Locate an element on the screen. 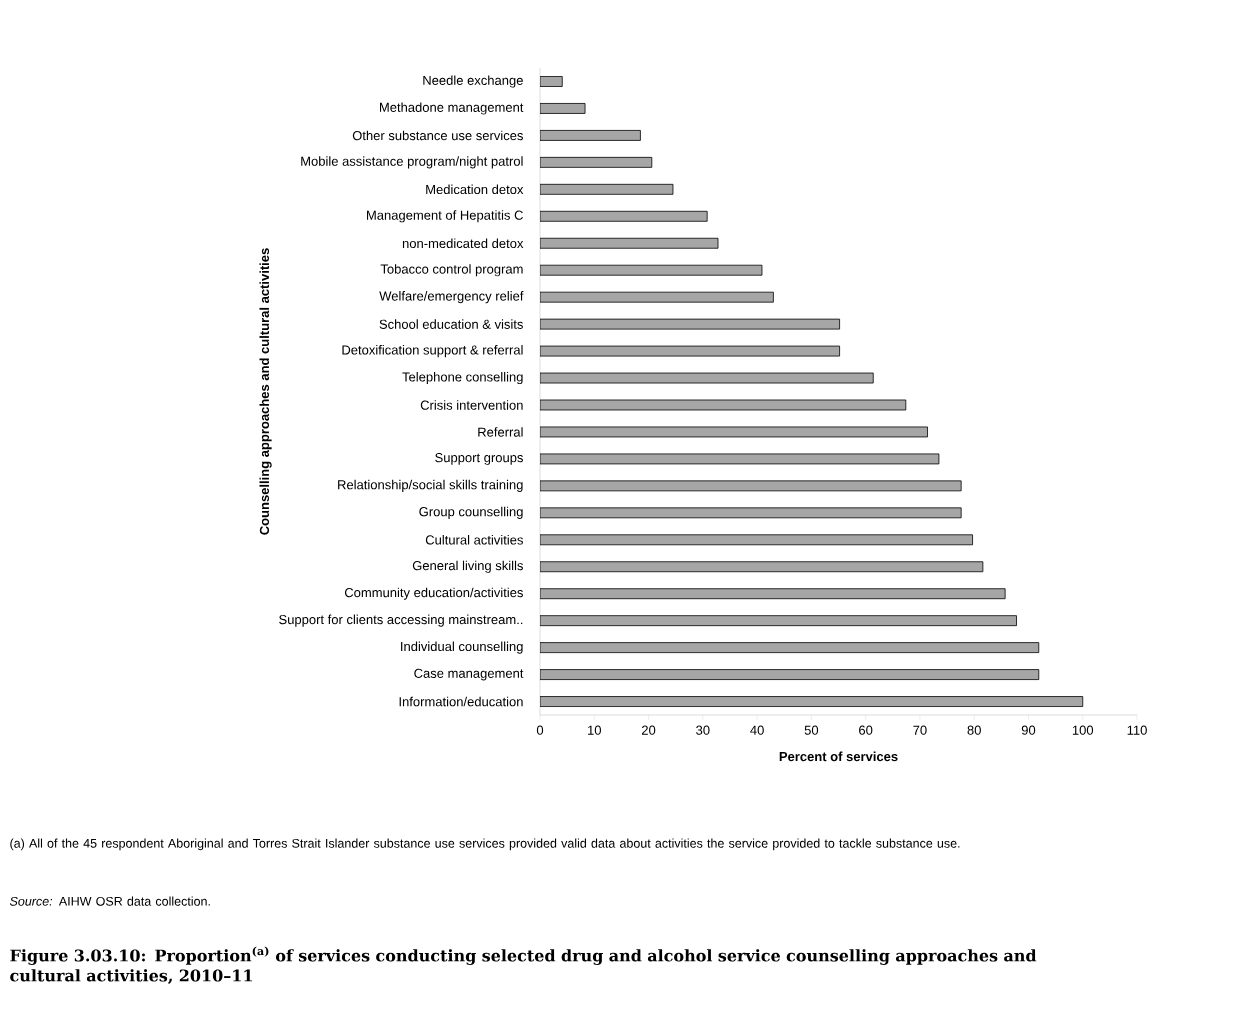 The image size is (1246, 1018). y-tick-label: Methadone management is located at coordinates (452, 108).